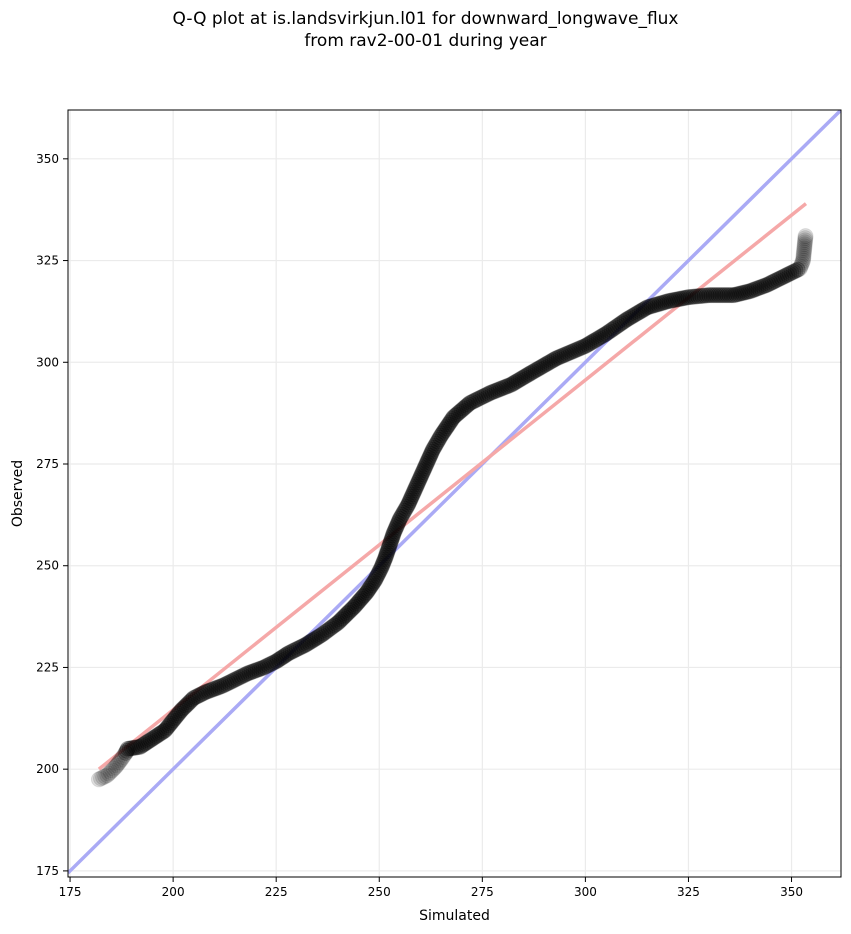  What do you see at coordinates (47, 159) in the screenshot?
I see `y-tick-label: 350` at bounding box center [47, 159].